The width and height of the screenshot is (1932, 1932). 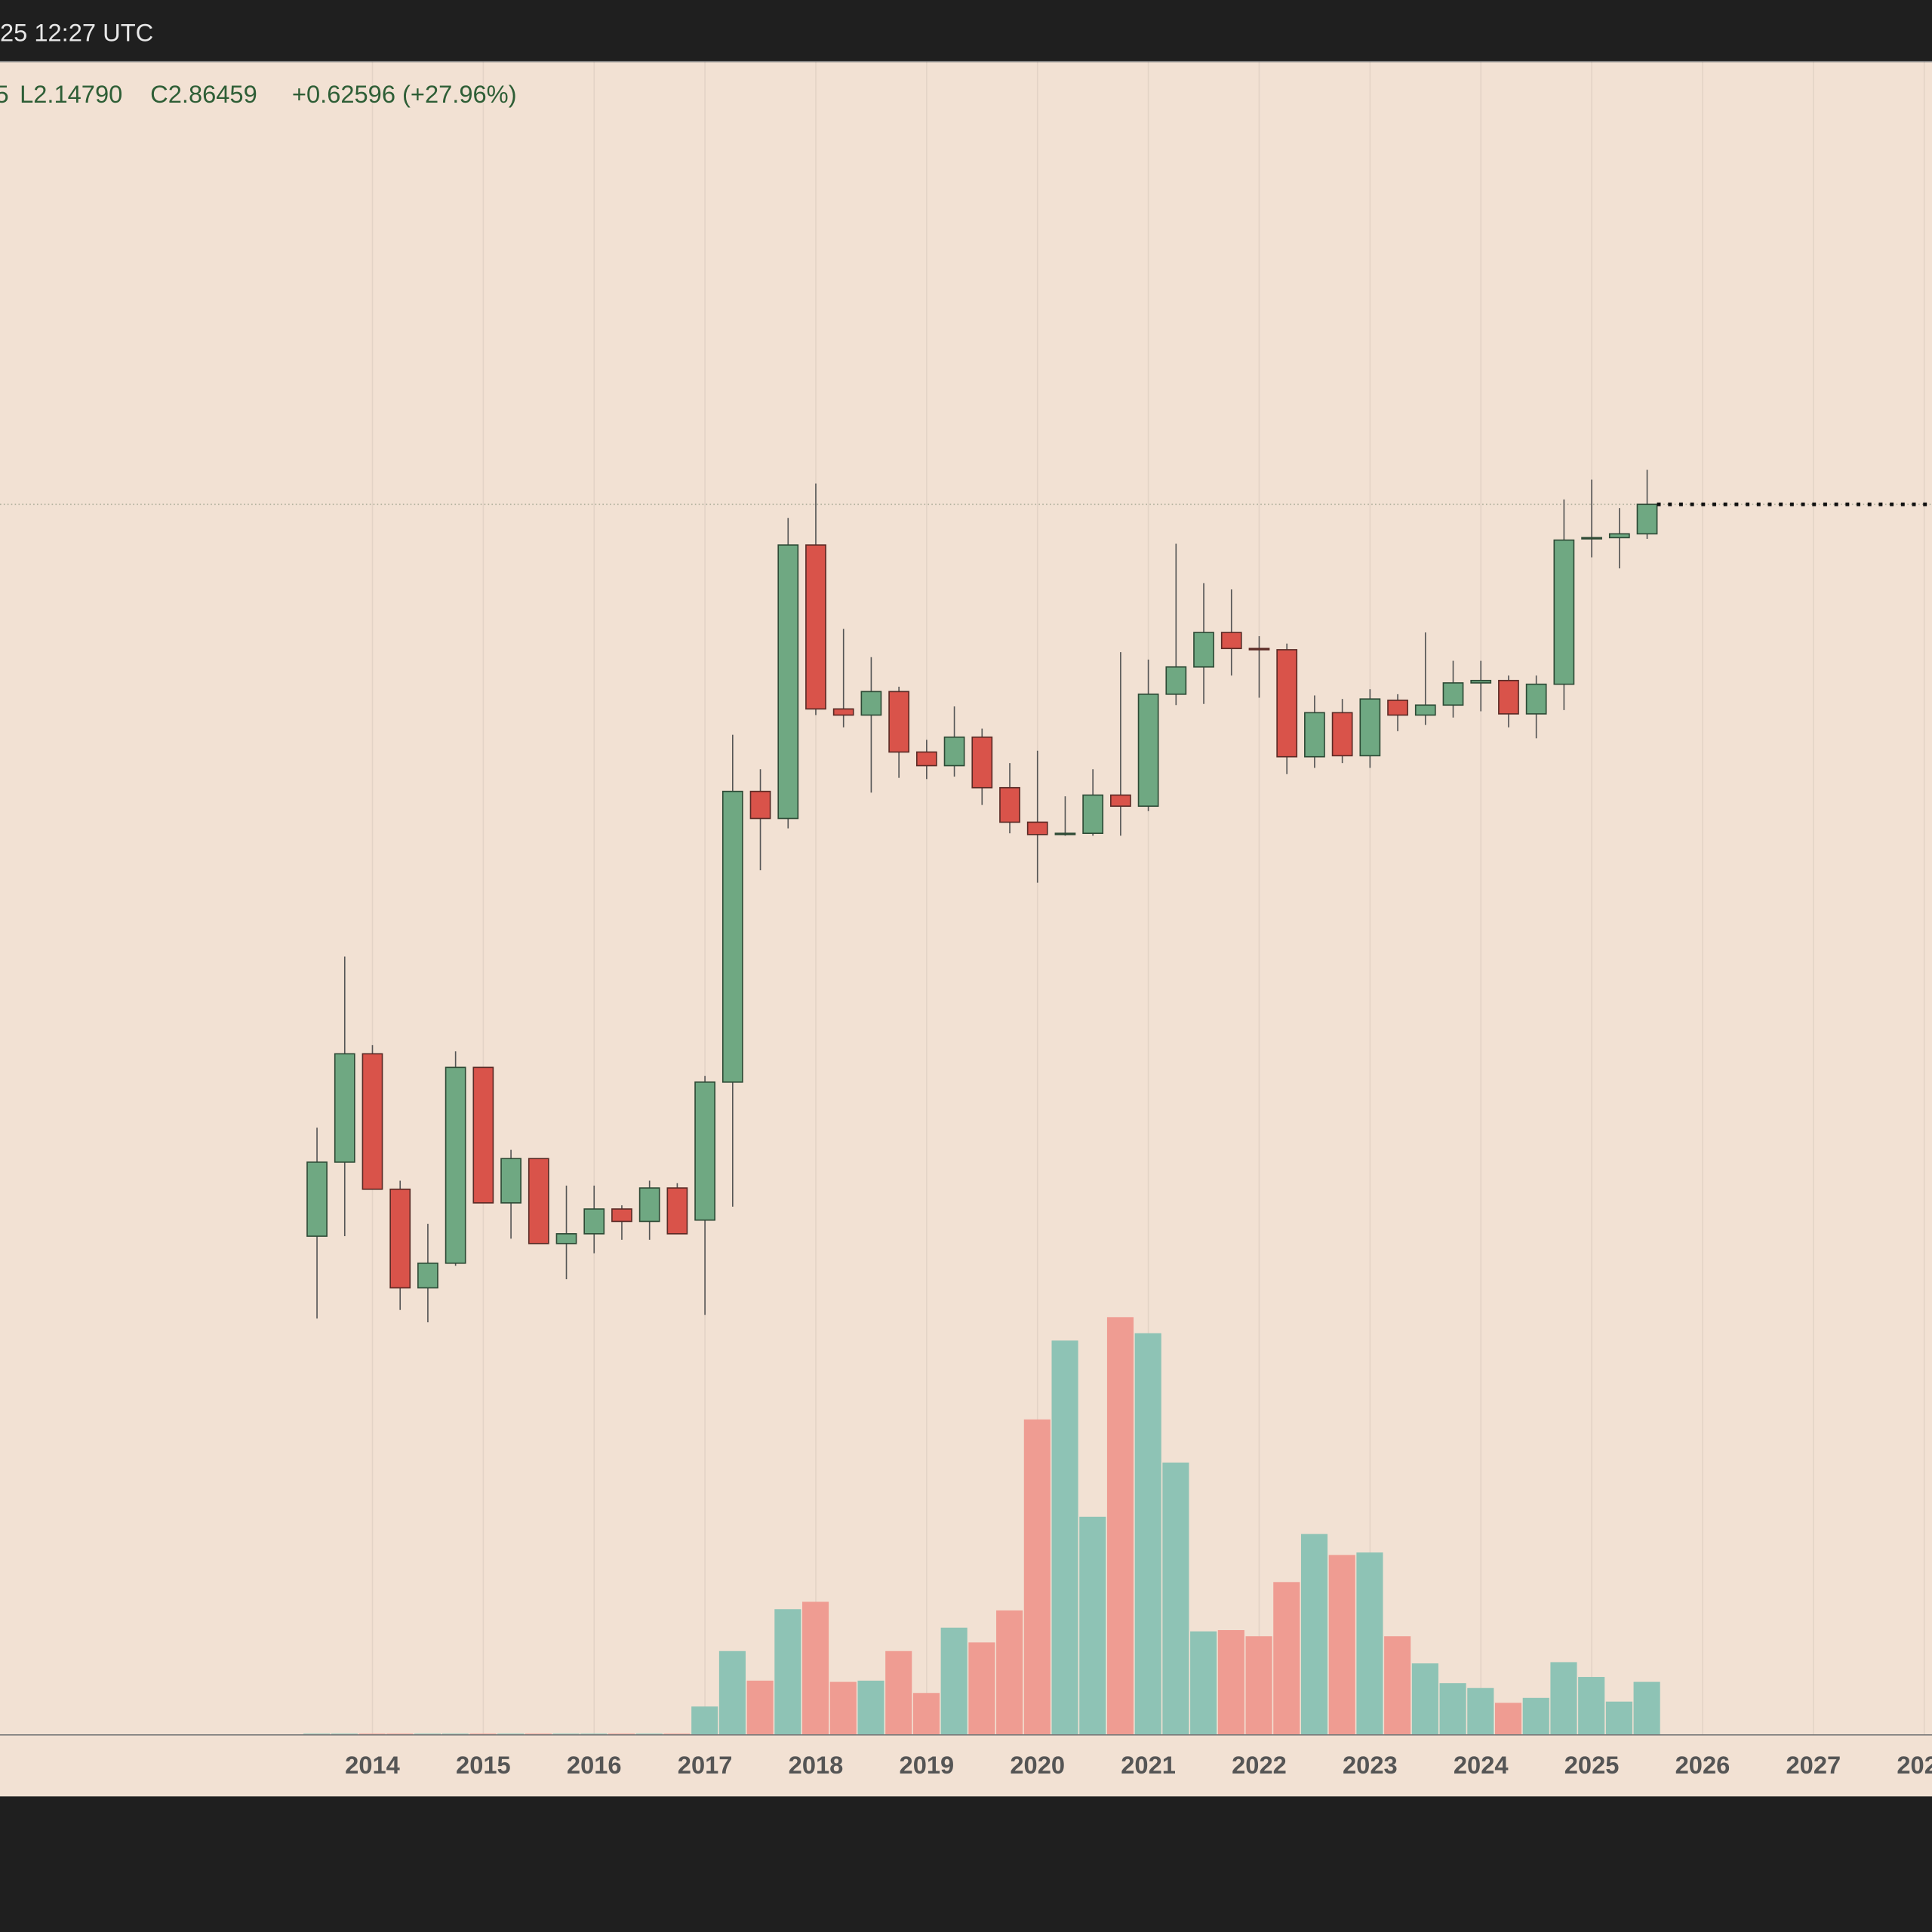 What do you see at coordinates (258, 94) in the screenshot?
I see `legend: 5 L2.14790 C2.86459 +0.62596 (+27.96%)` at bounding box center [258, 94].